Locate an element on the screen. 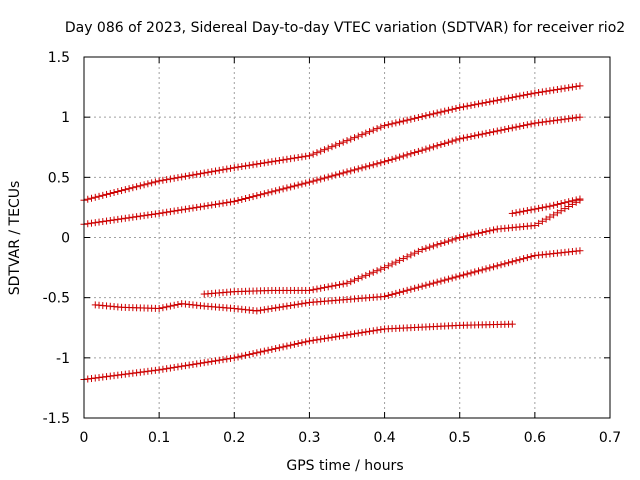 The height and width of the screenshot is (480, 640). y-axis-label: SDTVAR / TECUs is located at coordinates (15, 238).